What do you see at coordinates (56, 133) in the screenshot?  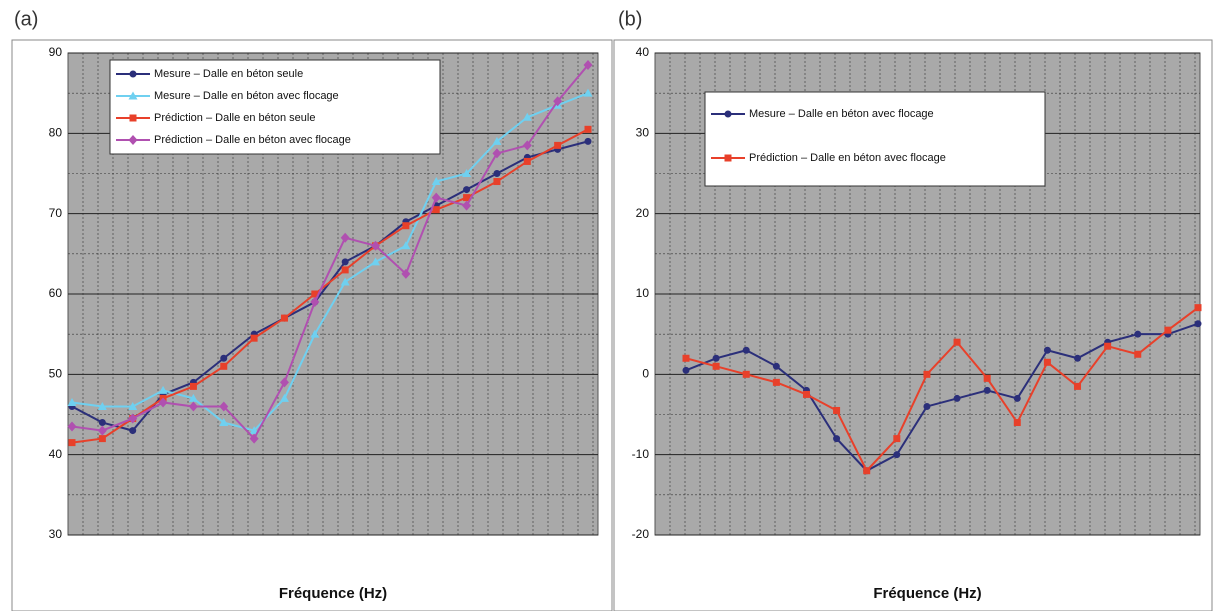 I see `y-tick-label: 80` at bounding box center [56, 133].